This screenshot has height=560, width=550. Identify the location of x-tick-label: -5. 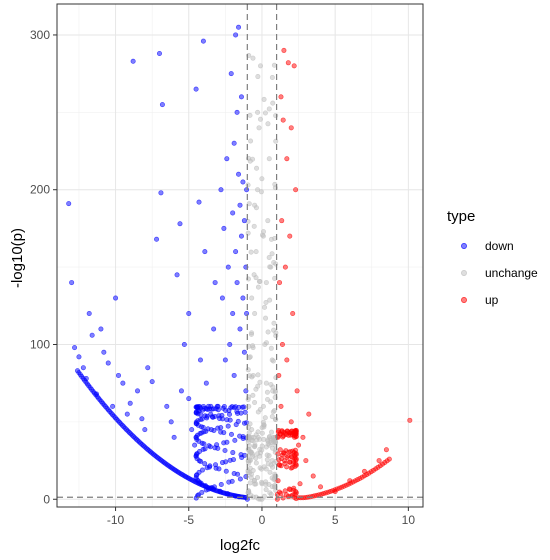
(188, 520).